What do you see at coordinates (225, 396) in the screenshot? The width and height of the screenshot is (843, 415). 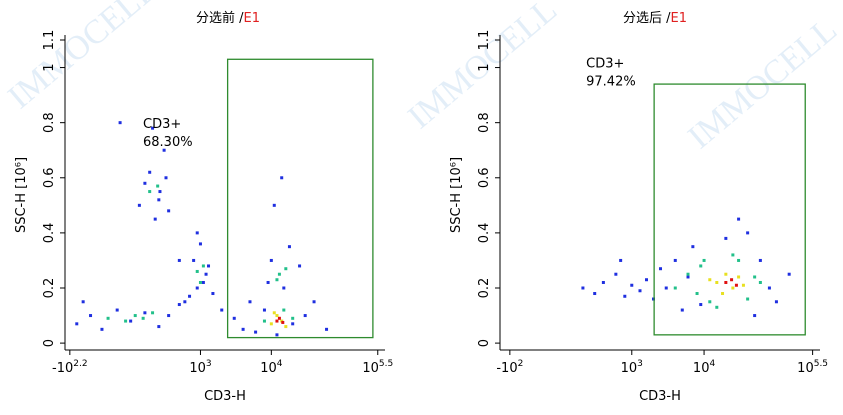 I see `x-axis-title: CD3-H` at bounding box center [225, 396].